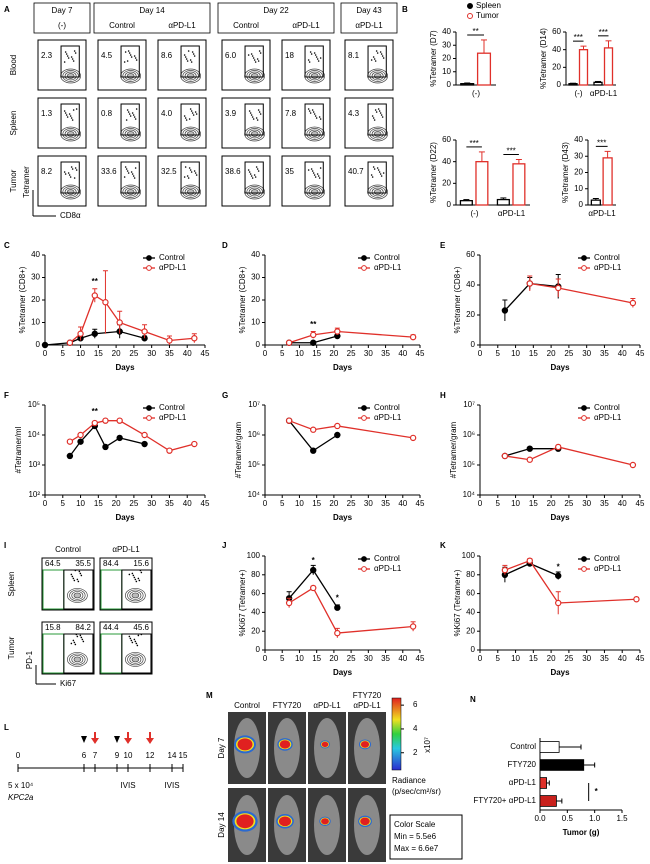  I want to click on significance: ***, so click(578, 37).